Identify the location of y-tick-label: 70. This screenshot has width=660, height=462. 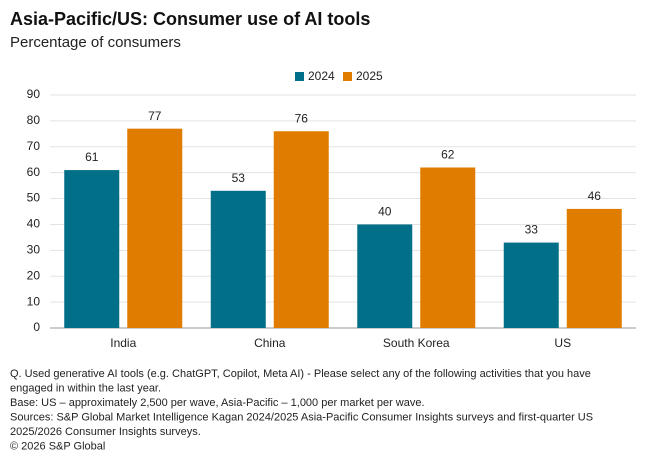
(34, 146).